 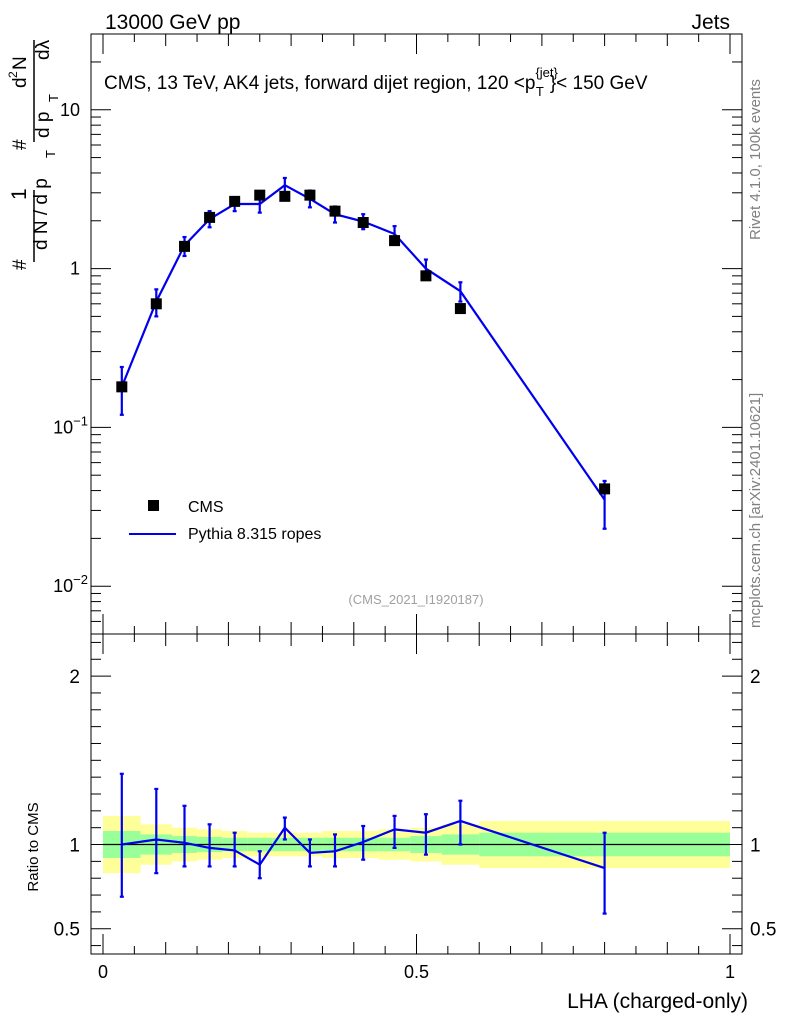 What do you see at coordinates (67, 930) in the screenshot?
I see `ratio-y-tick-label: 0.5` at bounding box center [67, 930].